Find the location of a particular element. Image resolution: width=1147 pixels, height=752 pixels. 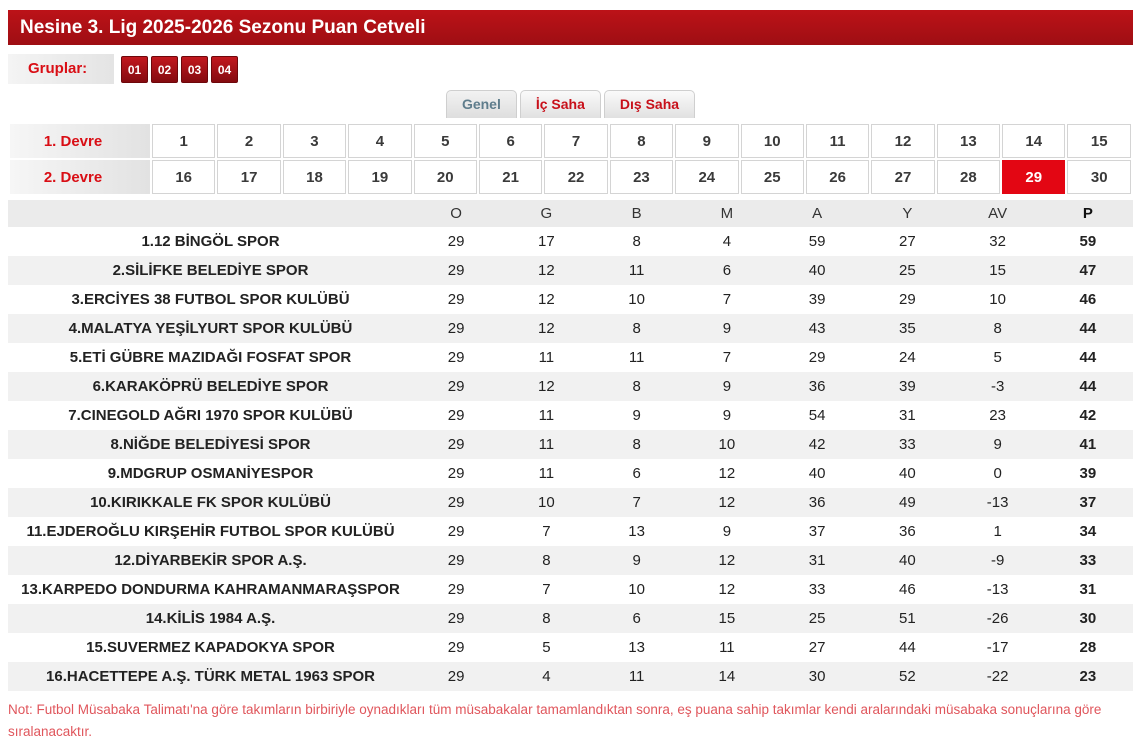

stat-av: -17 is located at coordinates (997, 647).